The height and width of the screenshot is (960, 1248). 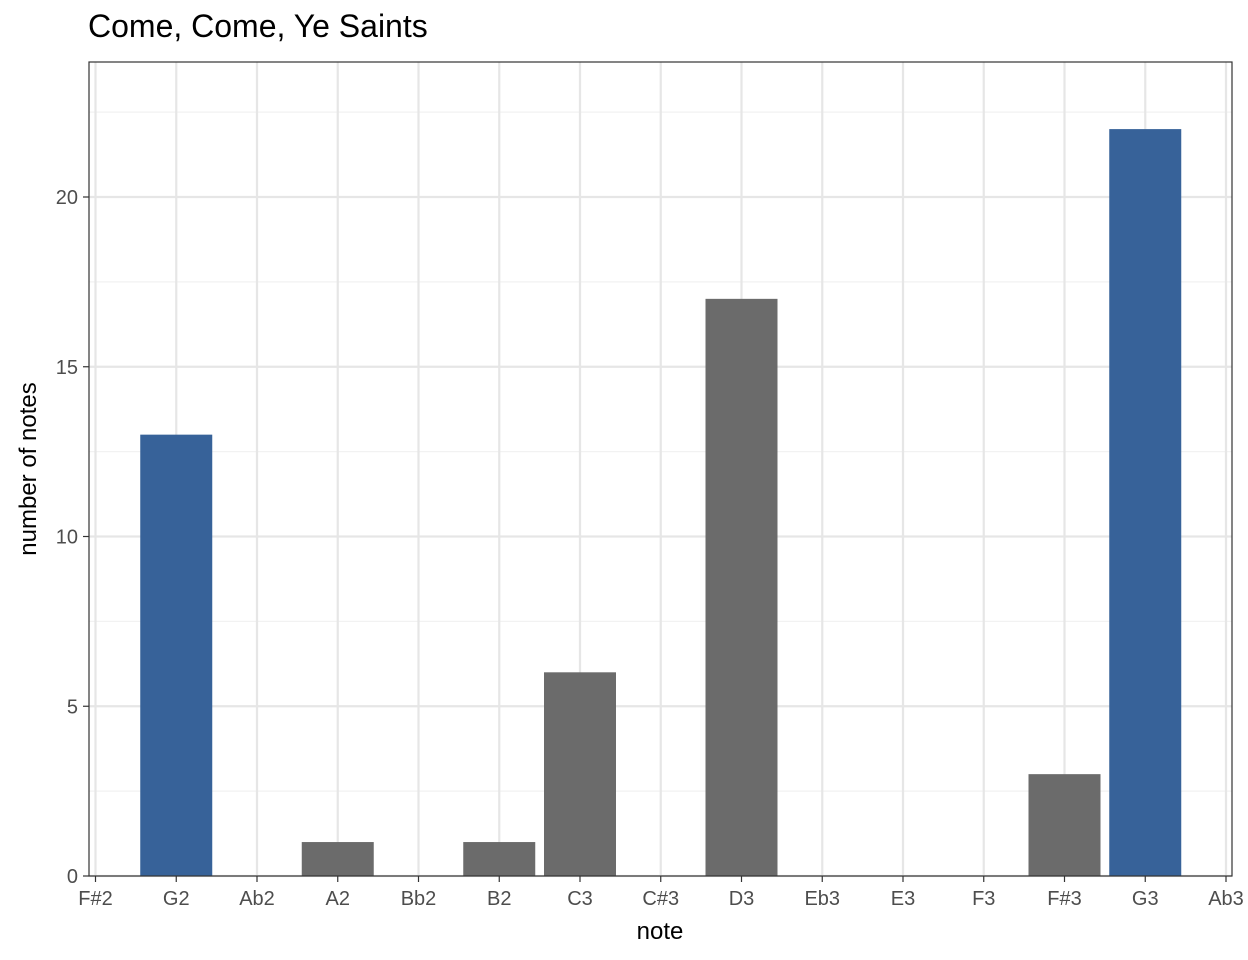 What do you see at coordinates (741, 587) in the screenshot?
I see `bar-D3` at bounding box center [741, 587].